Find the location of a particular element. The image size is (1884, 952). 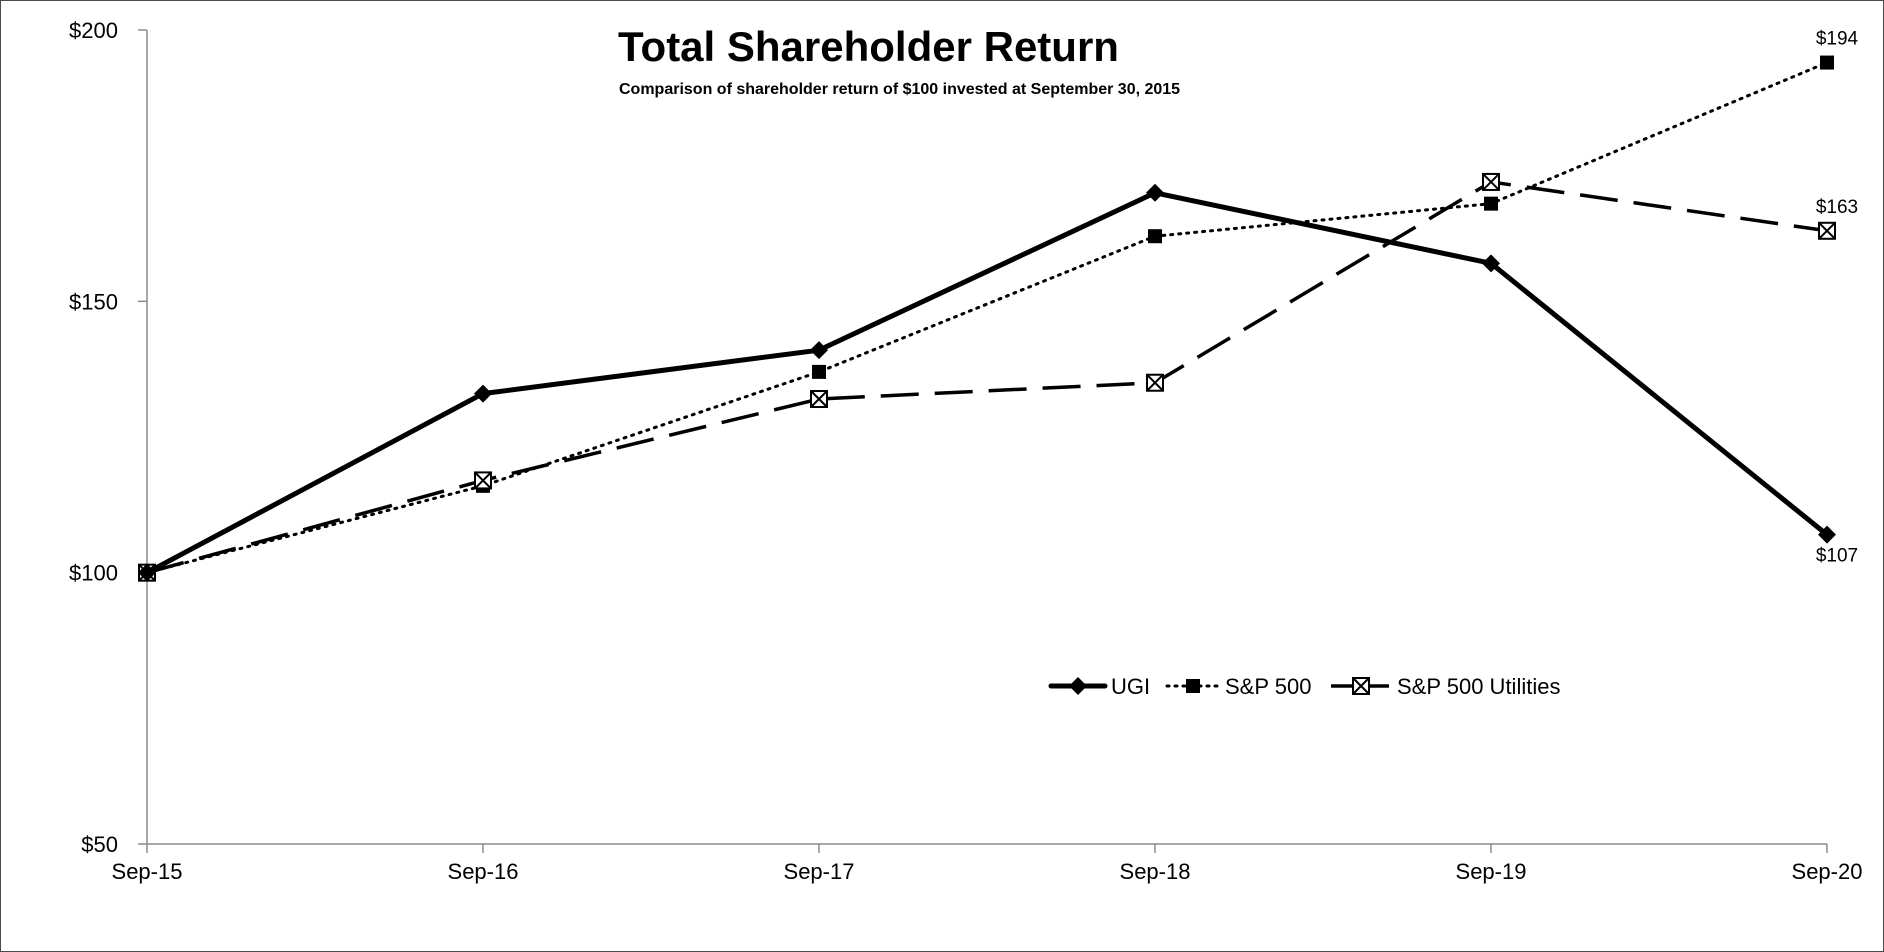

x-tick-label: Sep-15 is located at coordinates (147, 871).